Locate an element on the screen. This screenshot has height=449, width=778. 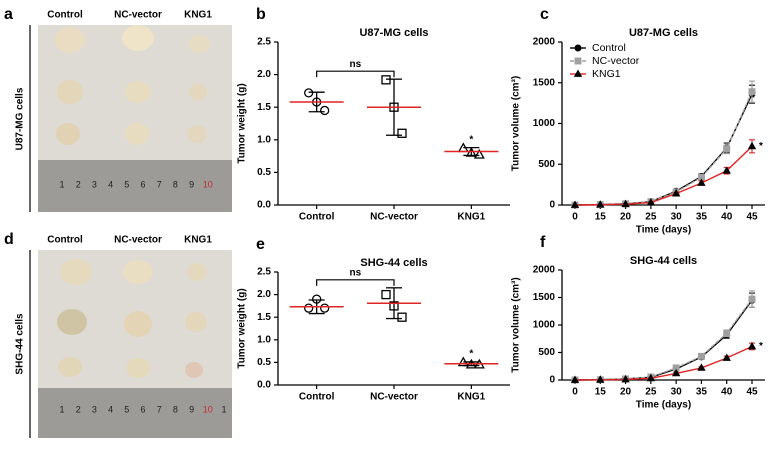
ruler-digit: 3 is located at coordinates (94, 184).